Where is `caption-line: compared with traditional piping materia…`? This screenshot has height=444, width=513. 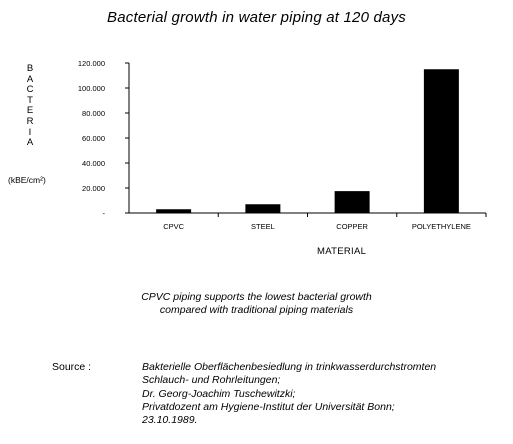 caption-line: compared with traditional piping materia… is located at coordinates (256, 310).